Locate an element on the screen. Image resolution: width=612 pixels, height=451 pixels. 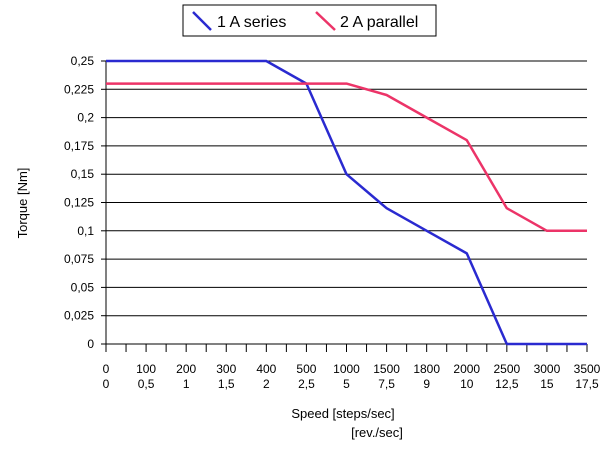
x-tick-label-rev: 10 is located at coordinates (467, 384).